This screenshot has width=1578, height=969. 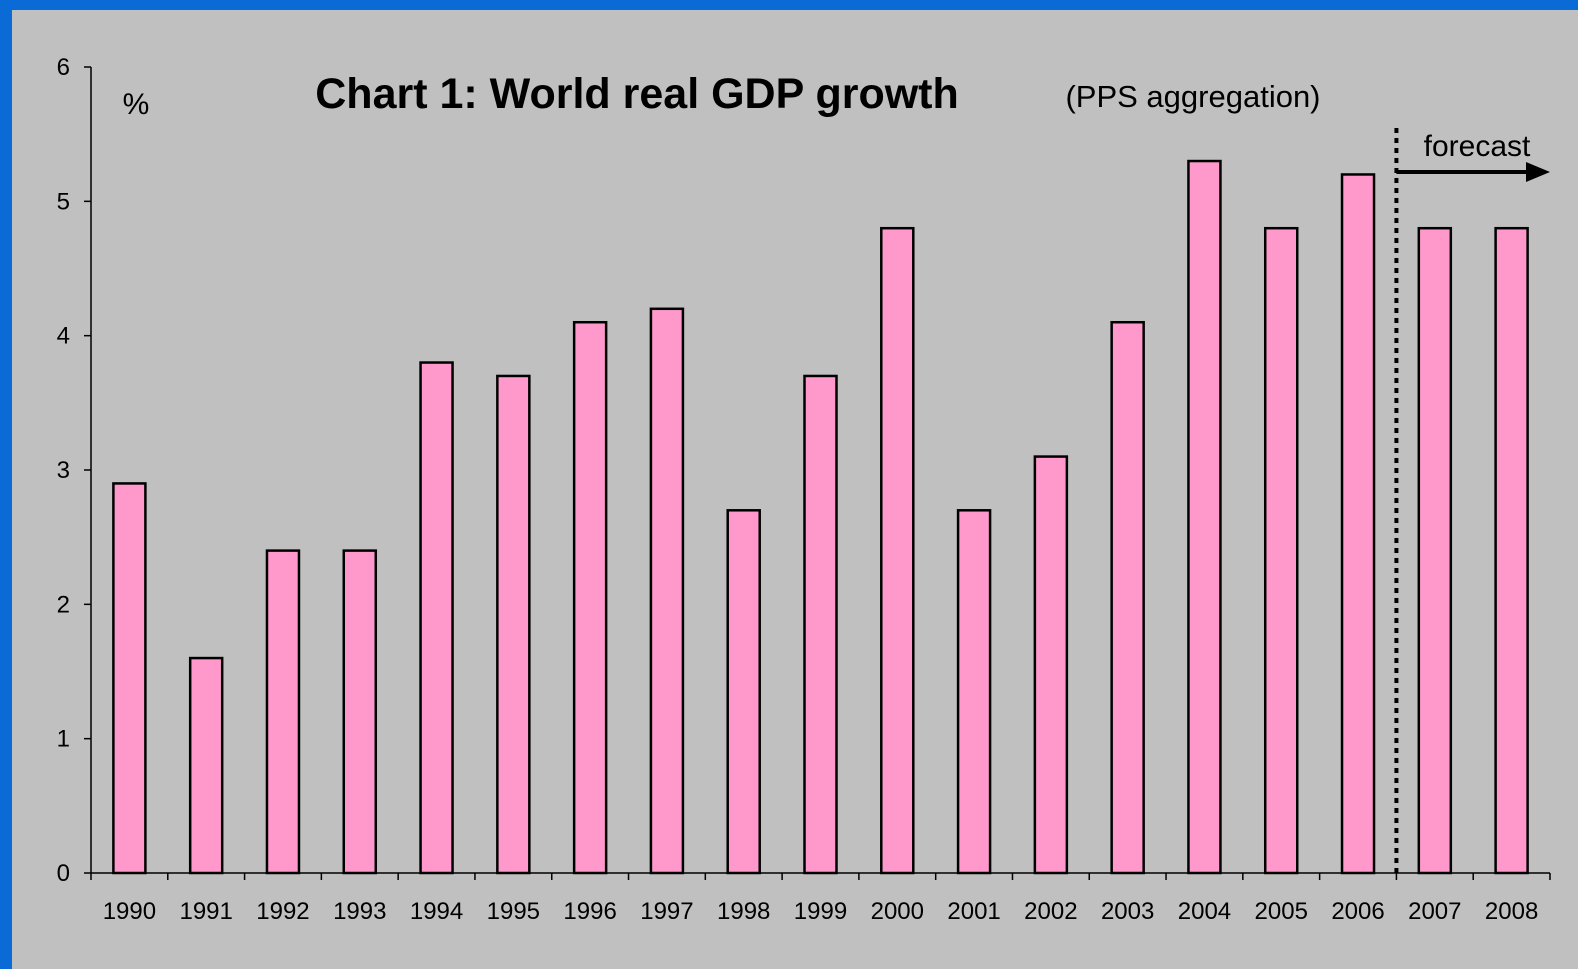 I want to click on x-tick-label: 1994, so click(x=436, y=911).